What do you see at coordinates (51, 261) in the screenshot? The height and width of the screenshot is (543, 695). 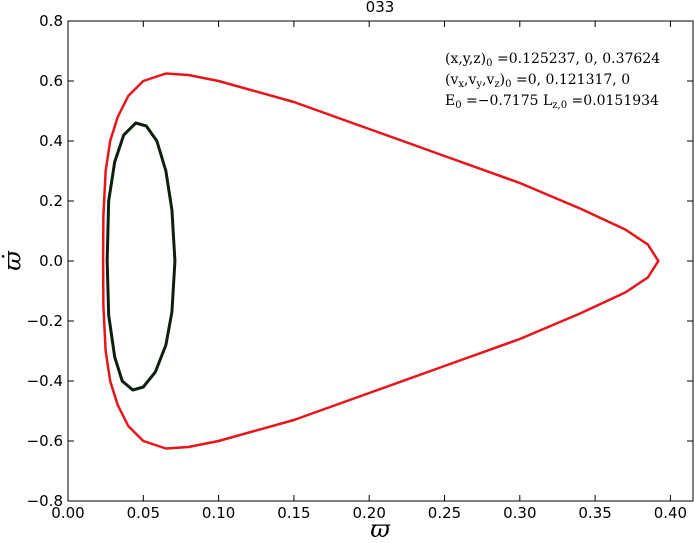 I see `y-tick-label: 0.0` at bounding box center [51, 261].